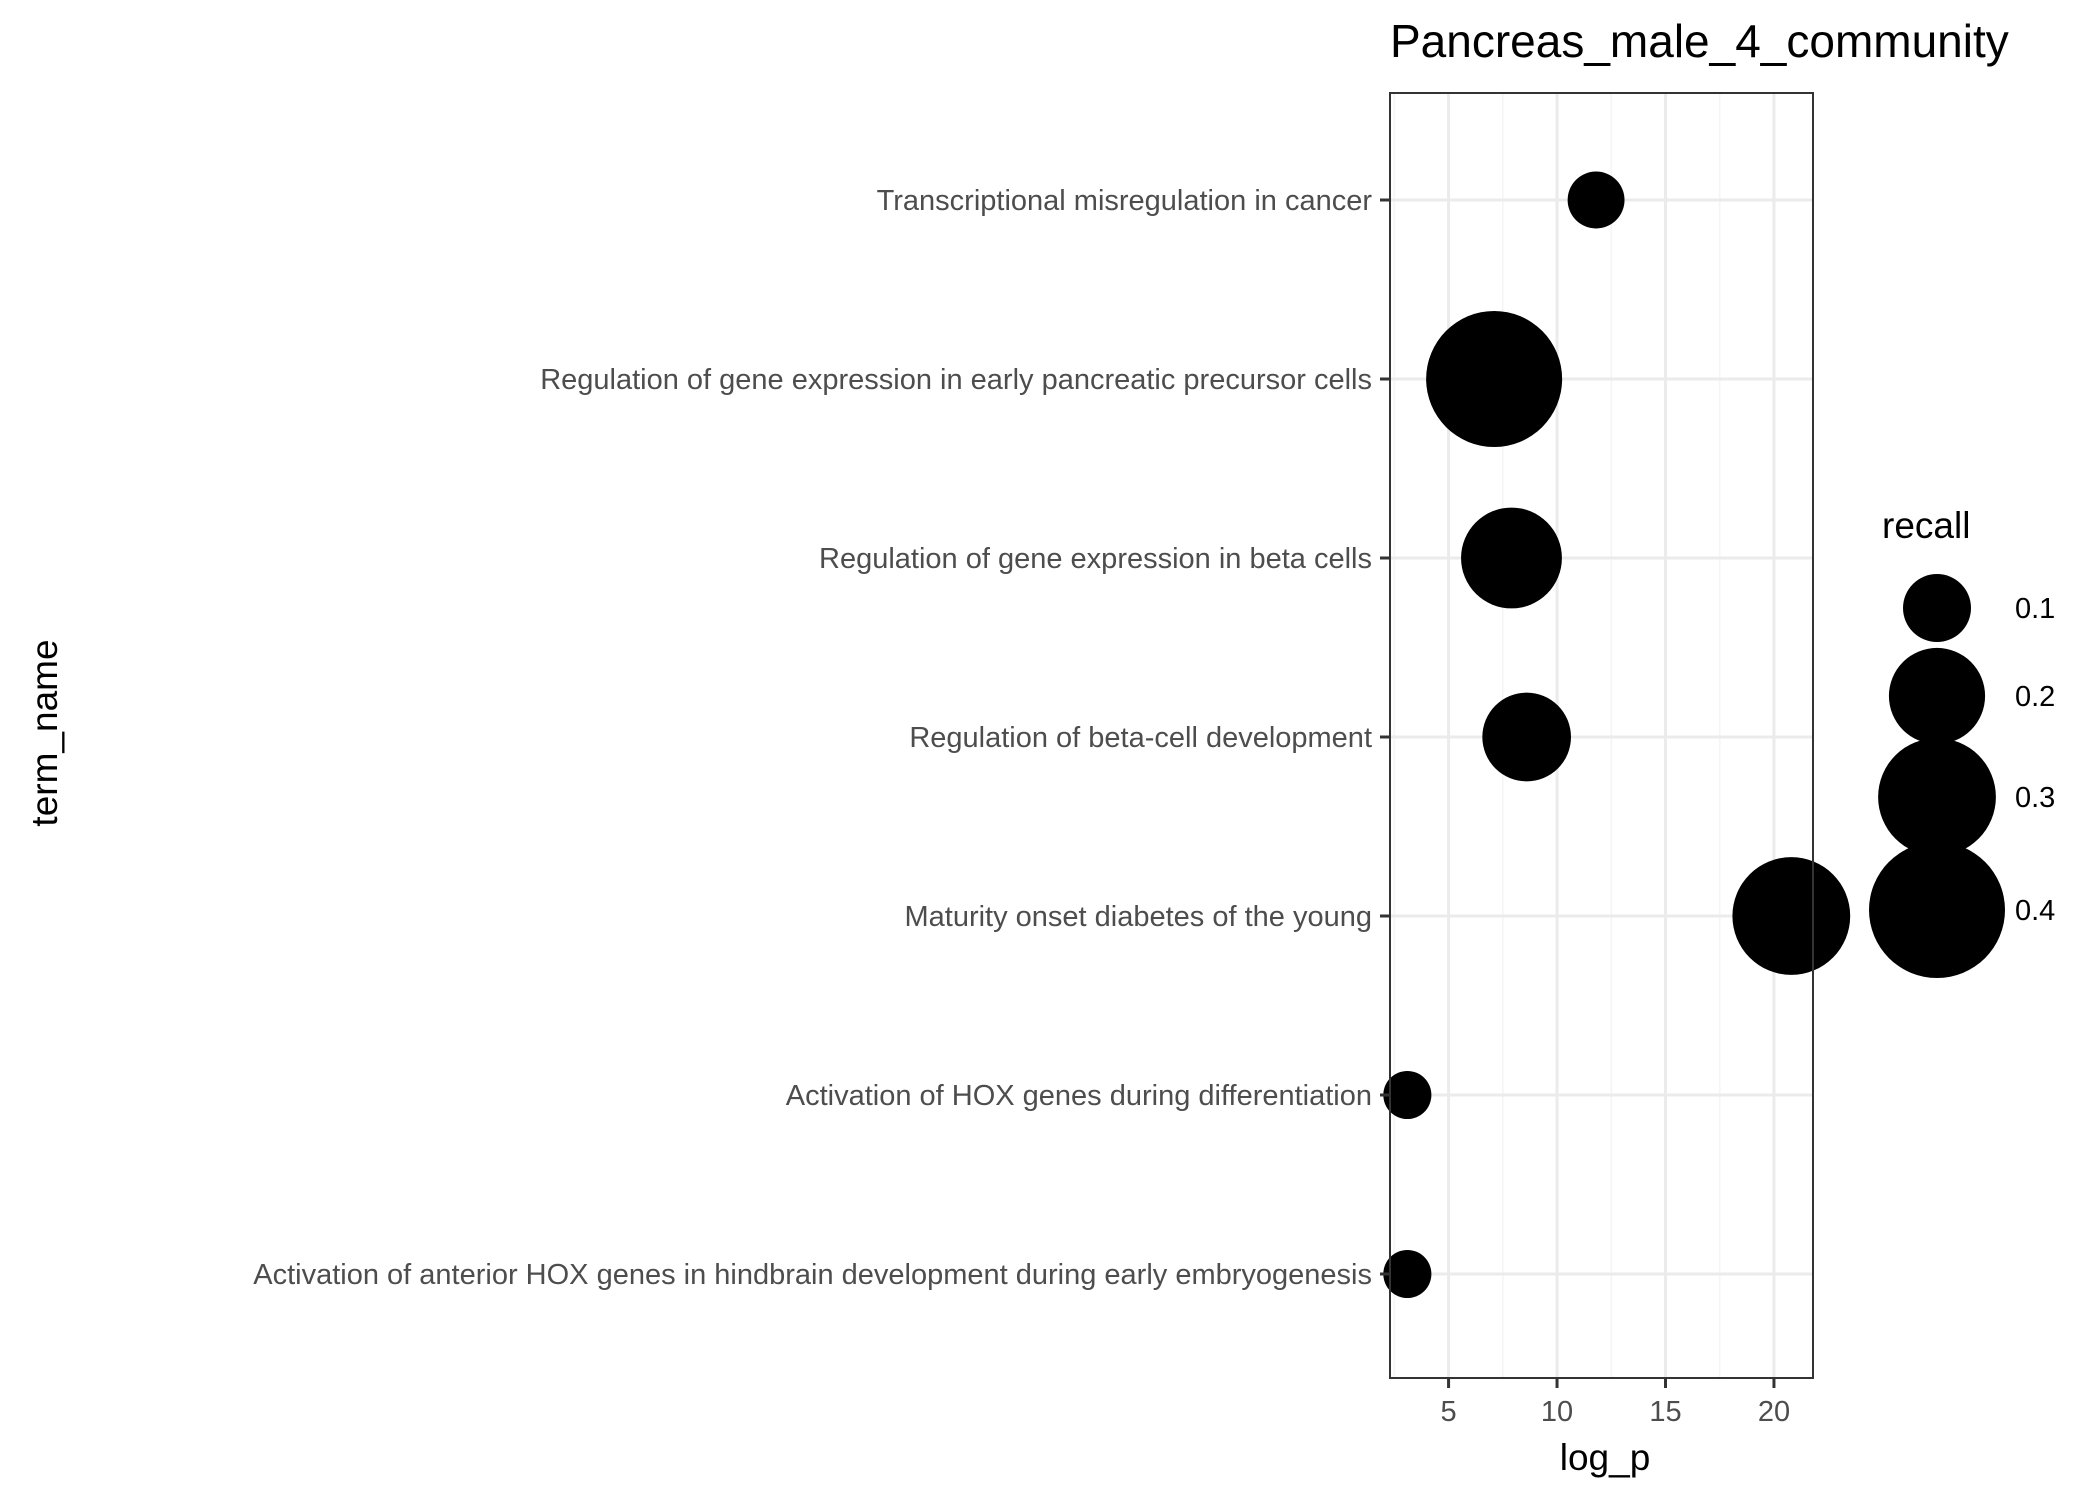  What do you see at coordinates (1615, 1403) in the screenshot?
I see `x-axis-ticks: 5 10 15 20` at bounding box center [1615, 1403].